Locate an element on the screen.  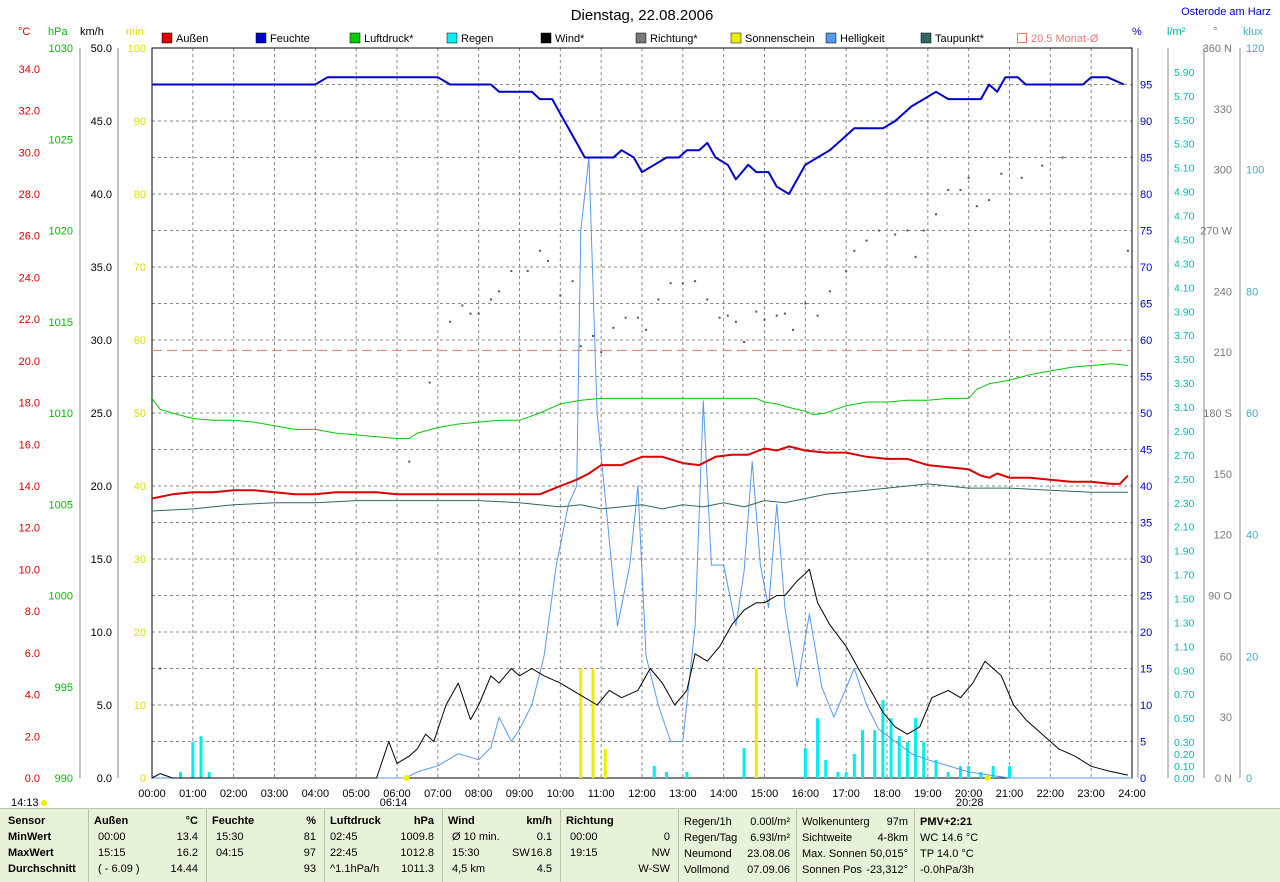
pressure-axis-tick: 1005 is located at coordinates (61, 505).